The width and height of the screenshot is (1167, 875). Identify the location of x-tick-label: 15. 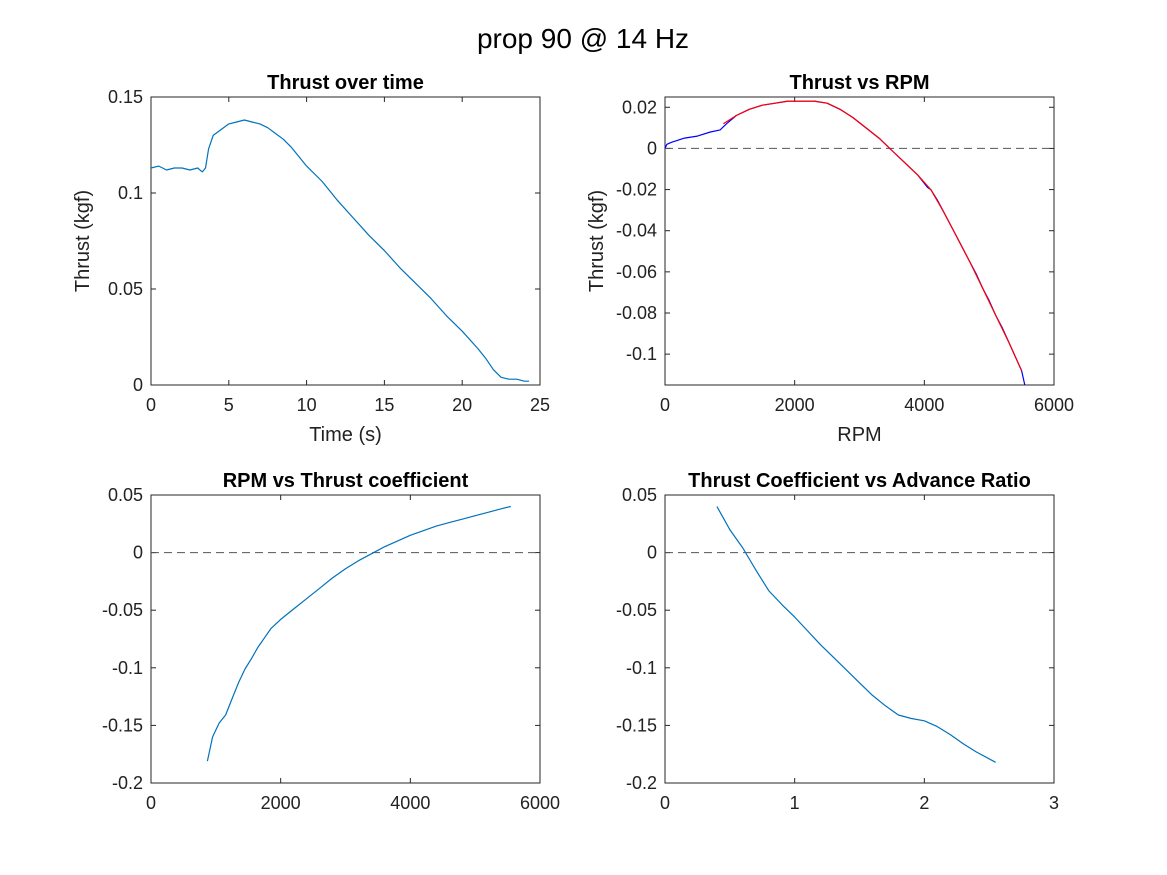
(384, 405).